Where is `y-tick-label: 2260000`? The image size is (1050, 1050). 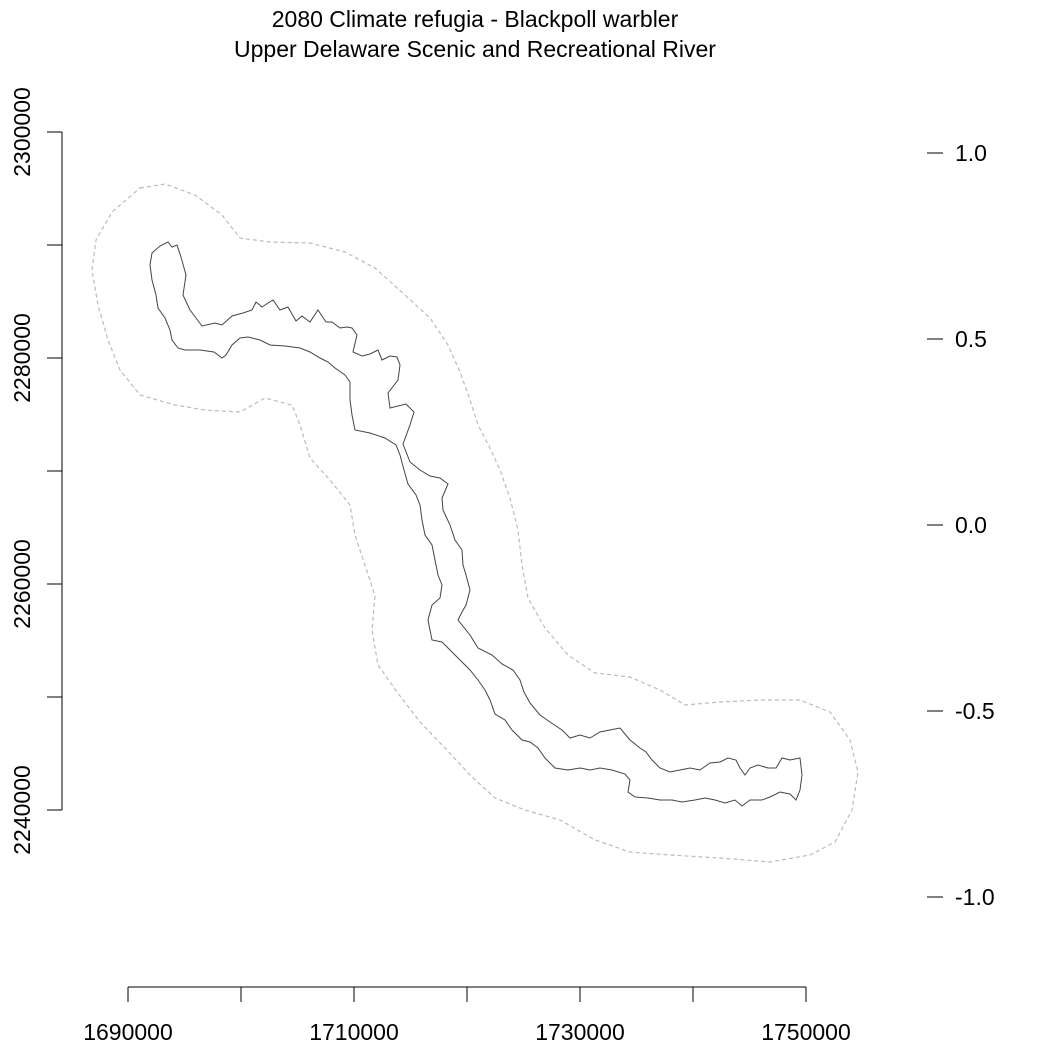
y-tick-label: 2260000 is located at coordinates (22, 584).